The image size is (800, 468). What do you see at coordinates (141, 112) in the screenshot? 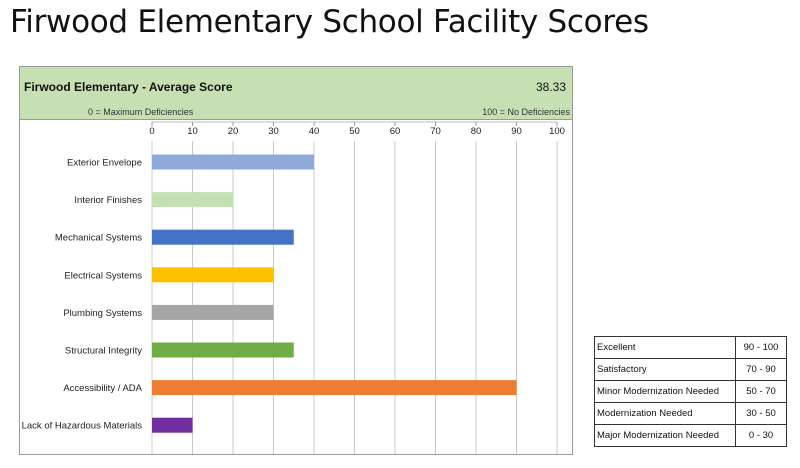
I see `min-score-caption: 0 = Maximum Deficiencies` at bounding box center [141, 112].